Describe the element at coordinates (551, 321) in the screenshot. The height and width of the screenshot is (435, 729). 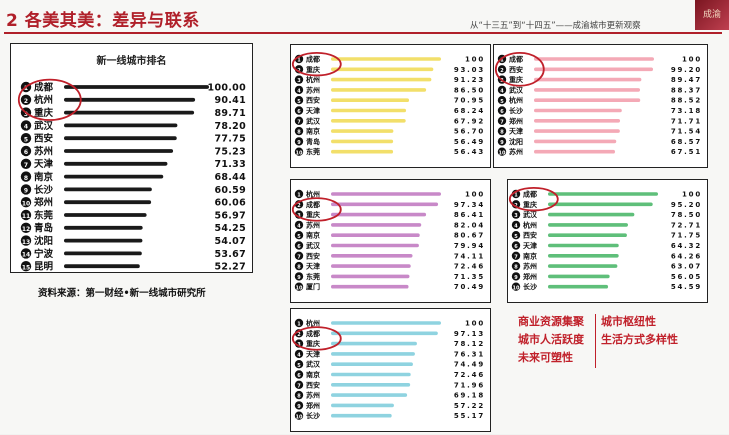
I see `annotation-line: 商业资源集聚` at that location.